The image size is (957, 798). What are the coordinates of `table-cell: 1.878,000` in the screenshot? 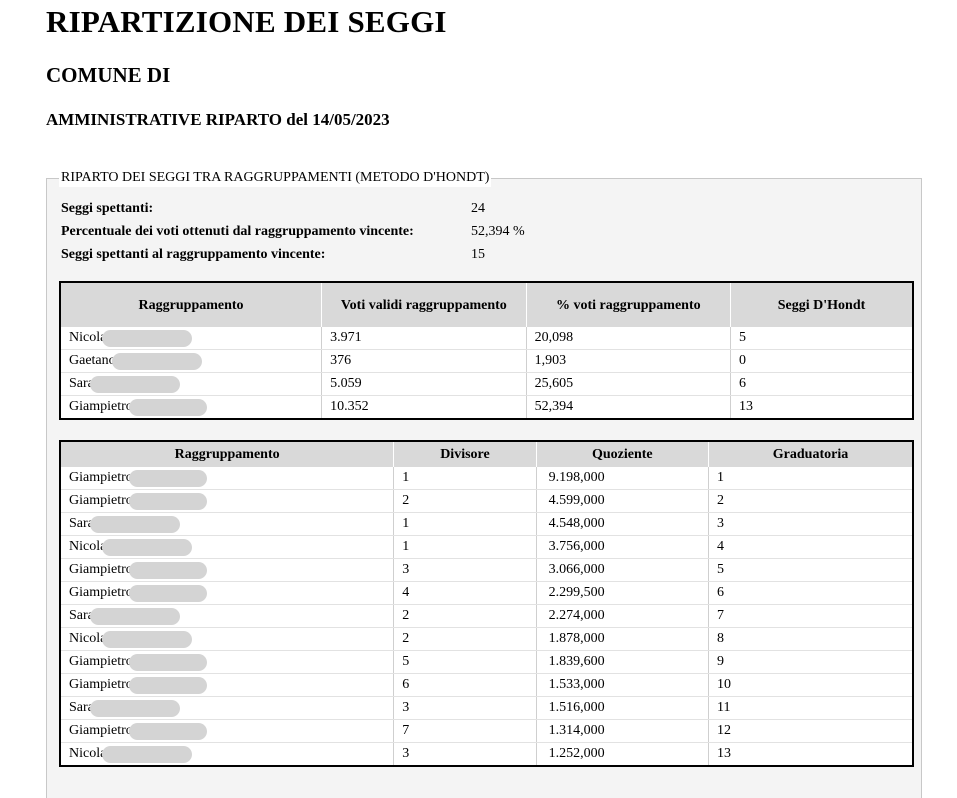 It's located at (622, 639).